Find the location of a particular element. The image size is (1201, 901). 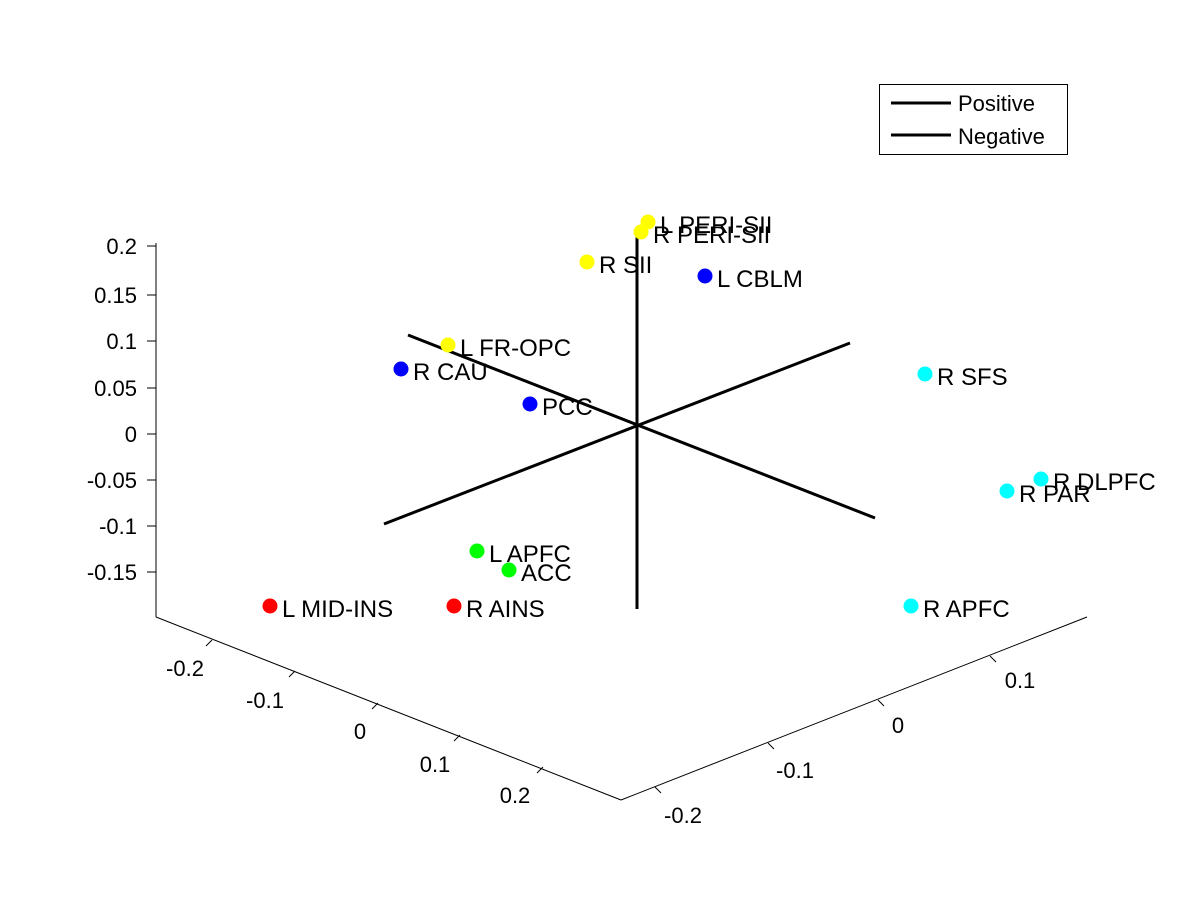

node-label: ACC is located at coordinates (546, 573).